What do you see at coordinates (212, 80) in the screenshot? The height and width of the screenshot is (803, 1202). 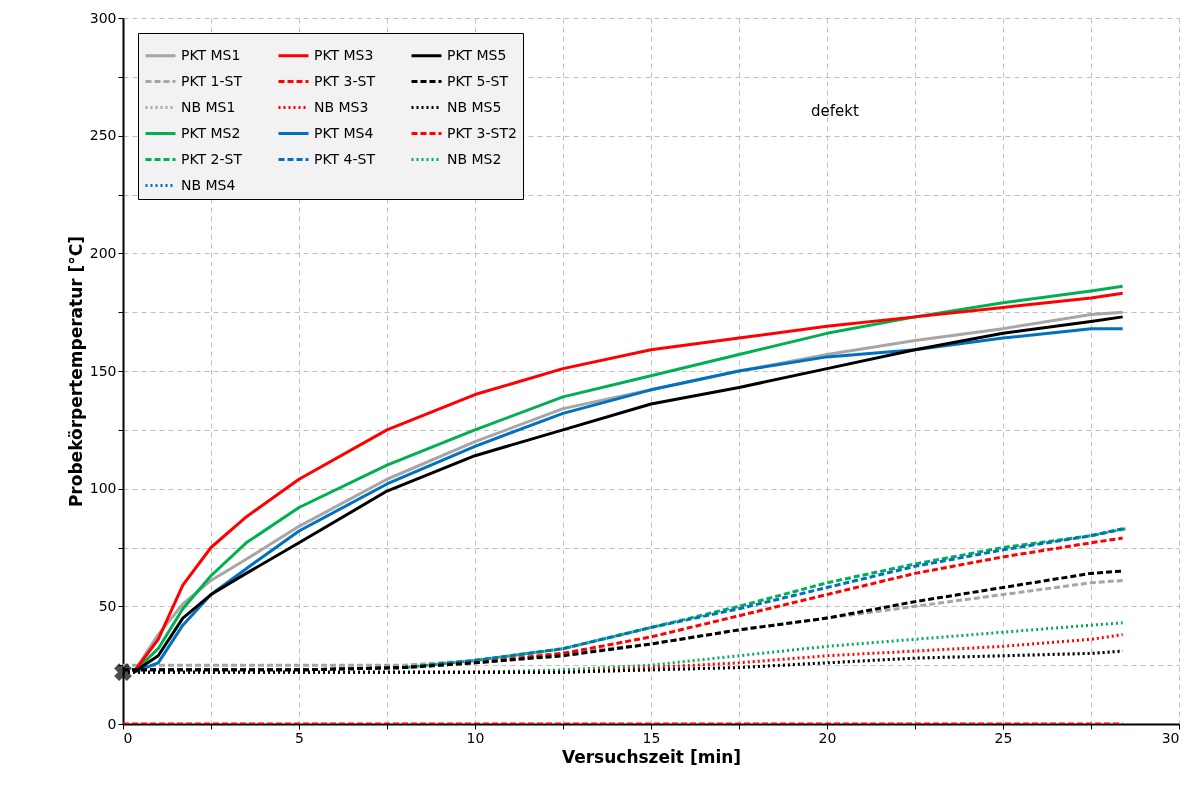 I see `legend-label: PKT 1-ST` at bounding box center [212, 80].